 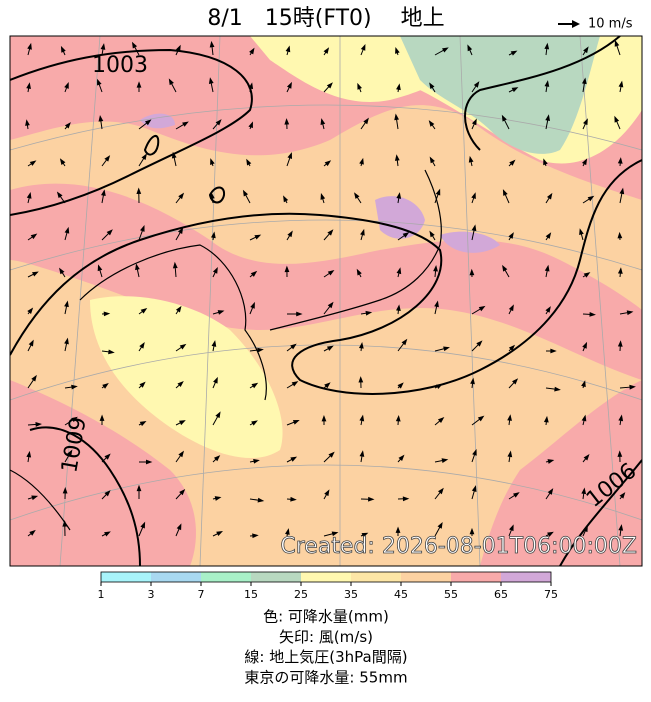 What do you see at coordinates (325, 677) in the screenshot?
I see `caption-line: 東京の可降水量: 55mm` at bounding box center [325, 677].